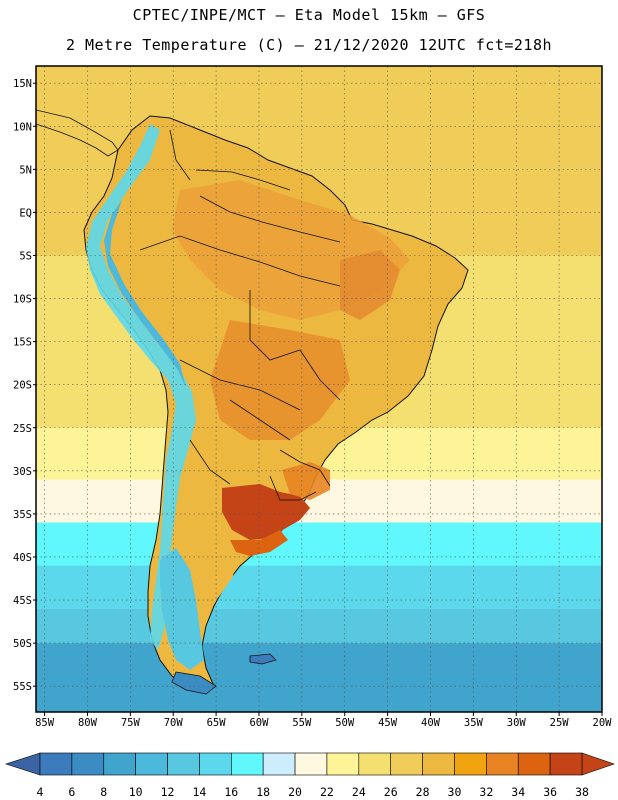 This screenshot has height=800, width=618. What do you see at coordinates (306, 481) in the screenshot?
I see `land-hot-zone-uruguay` at bounding box center [306, 481].